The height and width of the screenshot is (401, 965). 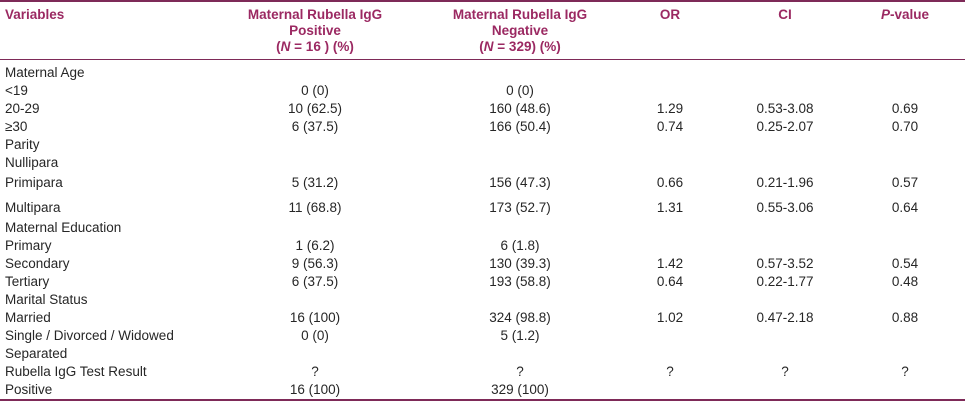 I want to click on table-row: Marital Status, so click(x=482, y=300).